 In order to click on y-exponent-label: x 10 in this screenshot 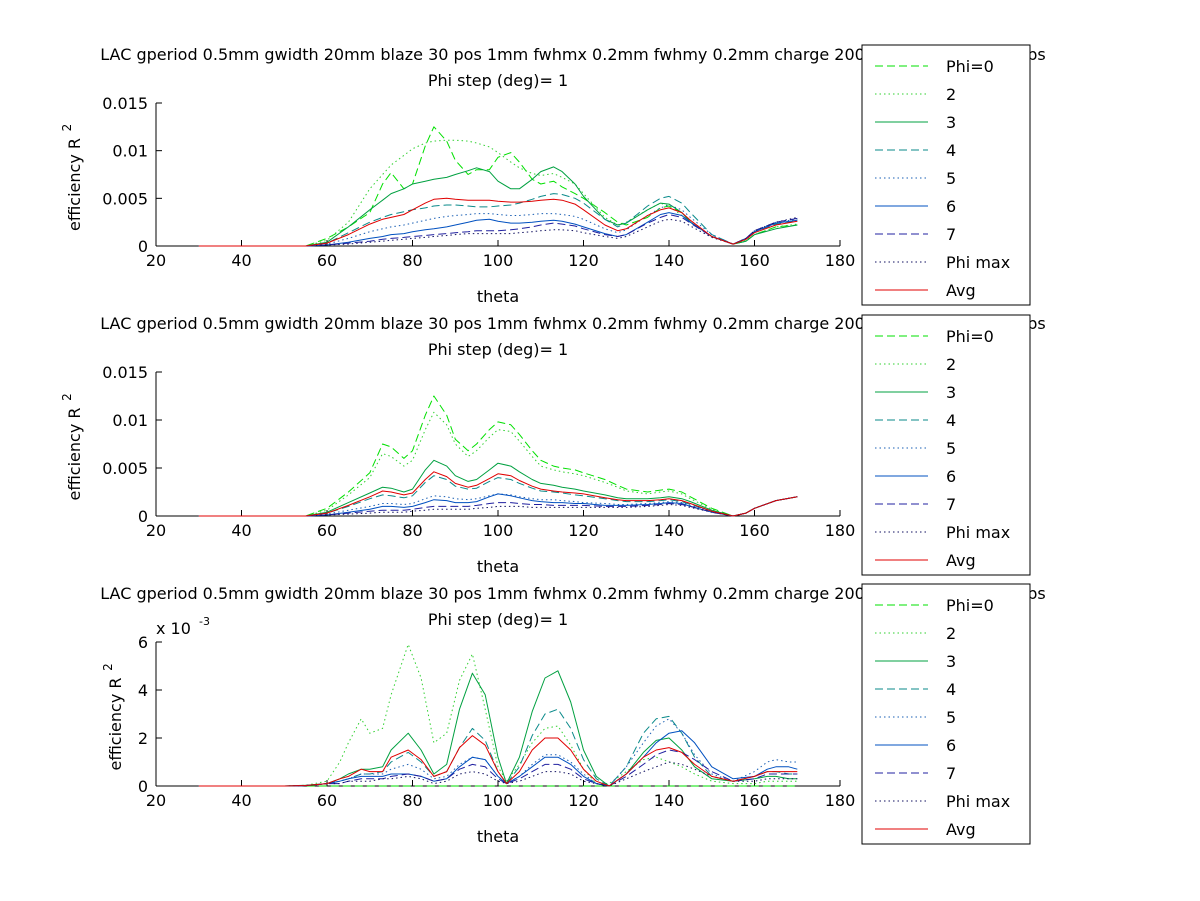, I will do `click(173, 628)`.